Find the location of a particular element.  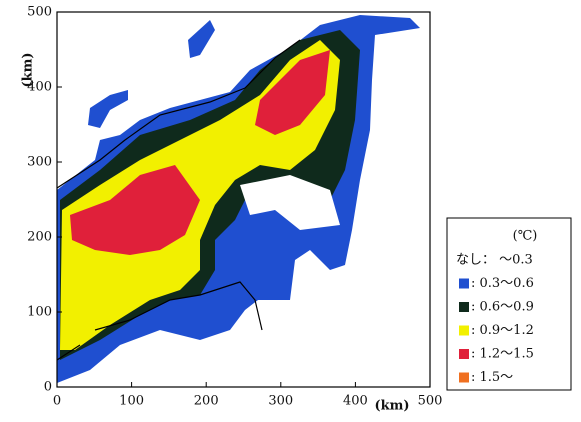

y-tick-label: 200 is located at coordinates (39, 237).